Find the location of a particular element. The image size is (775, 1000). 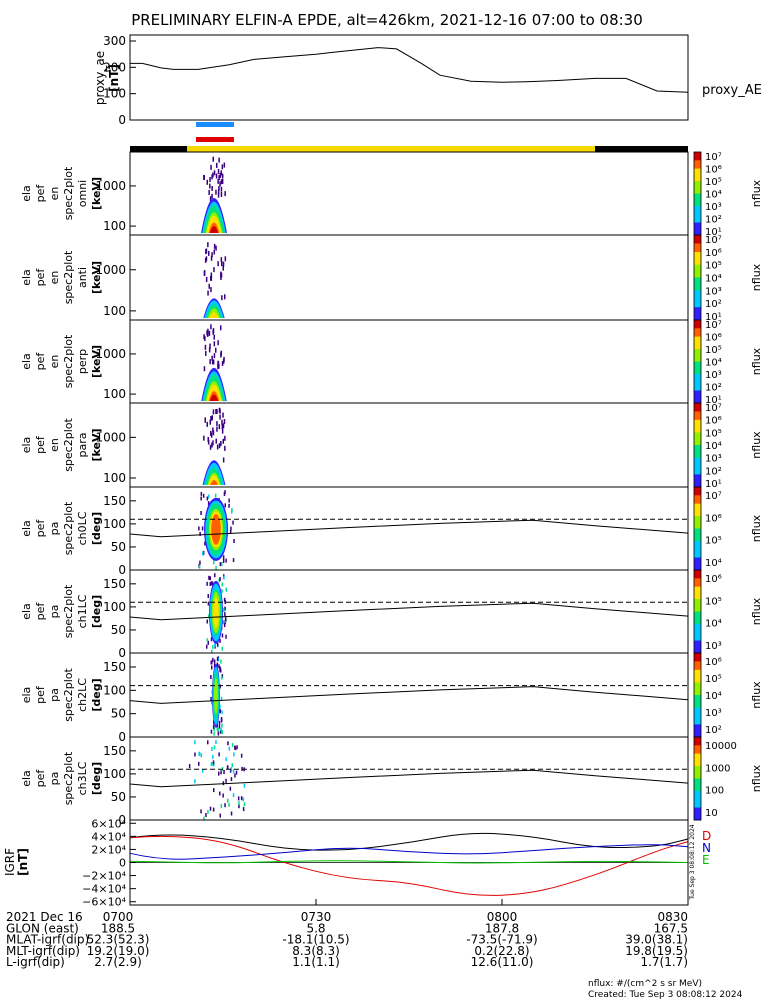

spec-ylabel-line: spec2plot is located at coordinates (68, 277).